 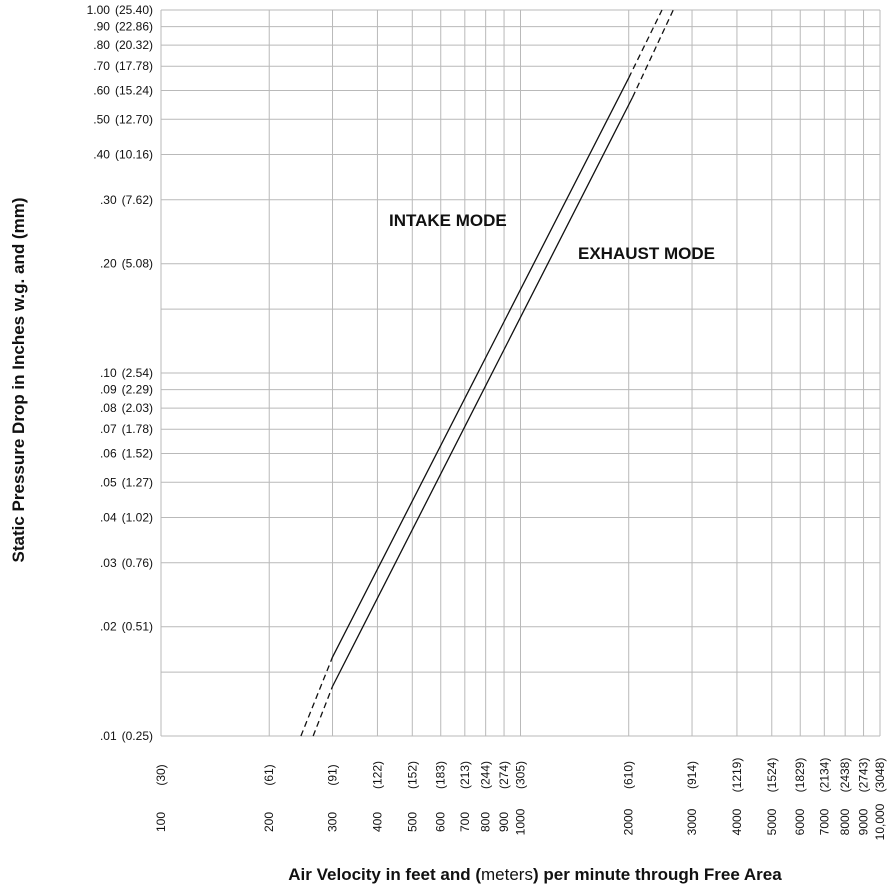 I want to click on x-tick-label: 3000, so click(x=692, y=821).